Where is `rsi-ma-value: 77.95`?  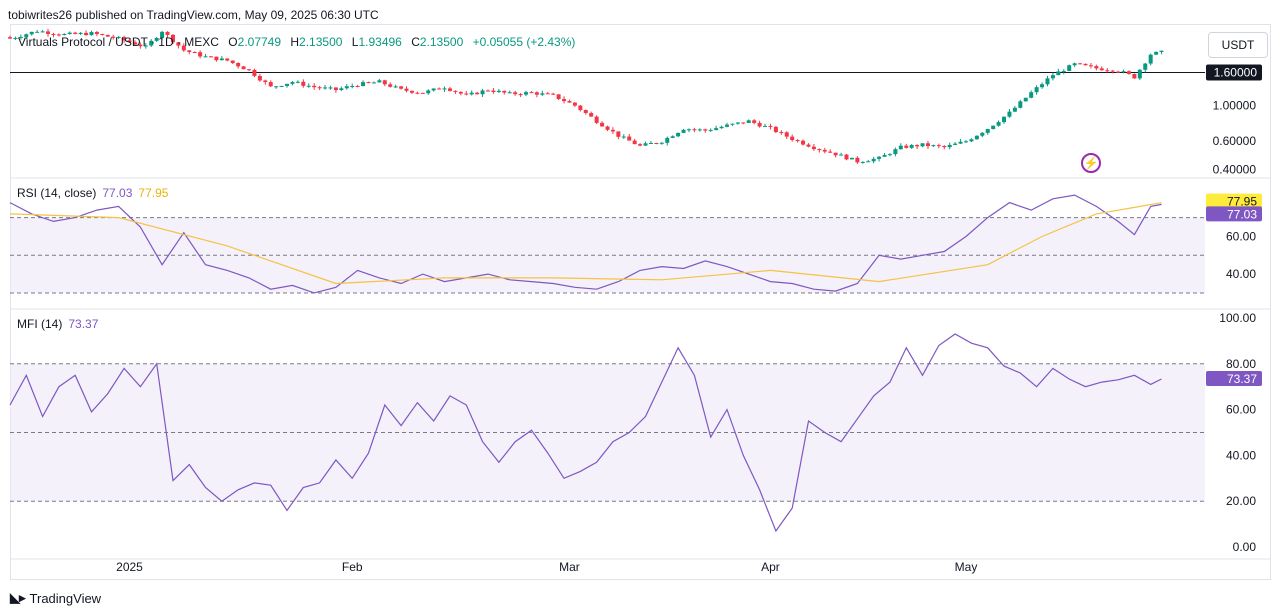 rsi-ma-value: 77.95 is located at coordinates (153, 193).